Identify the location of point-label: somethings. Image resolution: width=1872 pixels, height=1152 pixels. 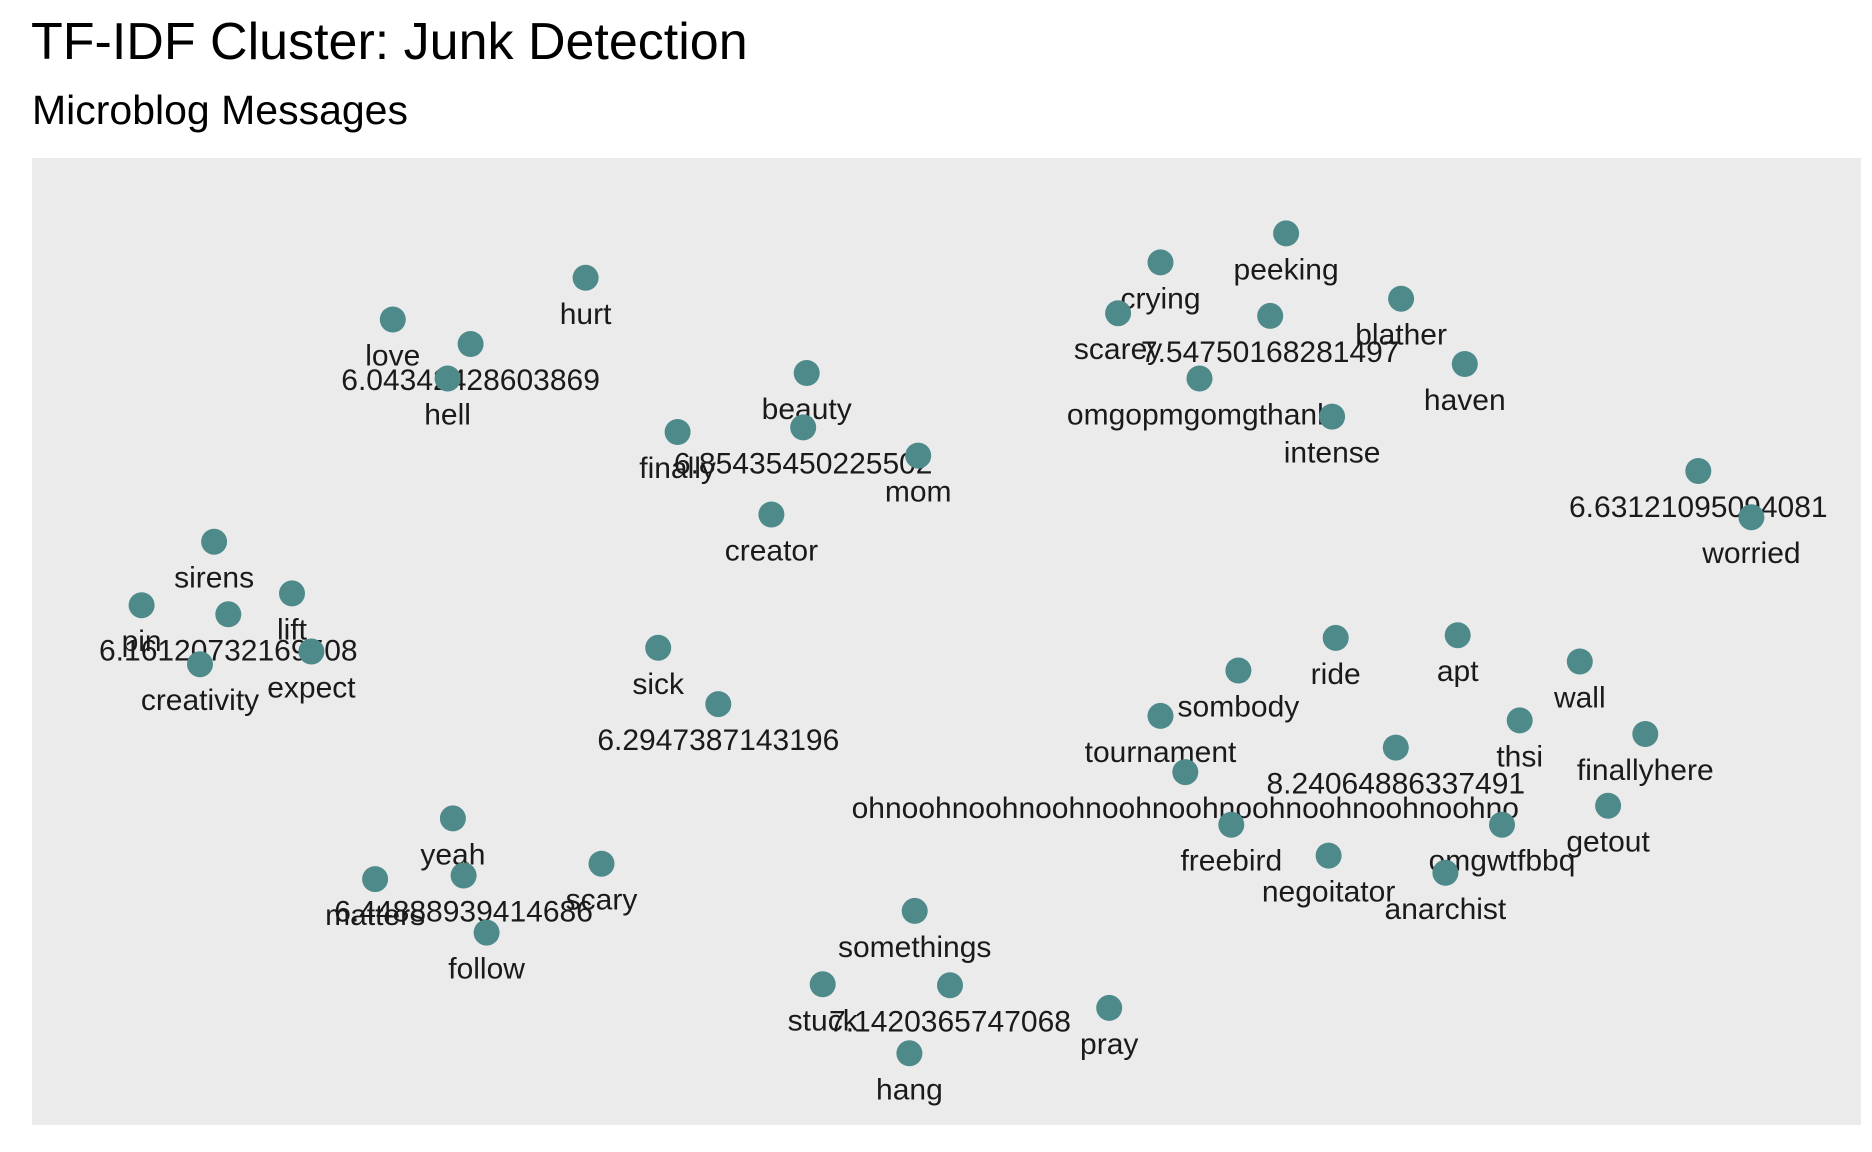
(914, 947).